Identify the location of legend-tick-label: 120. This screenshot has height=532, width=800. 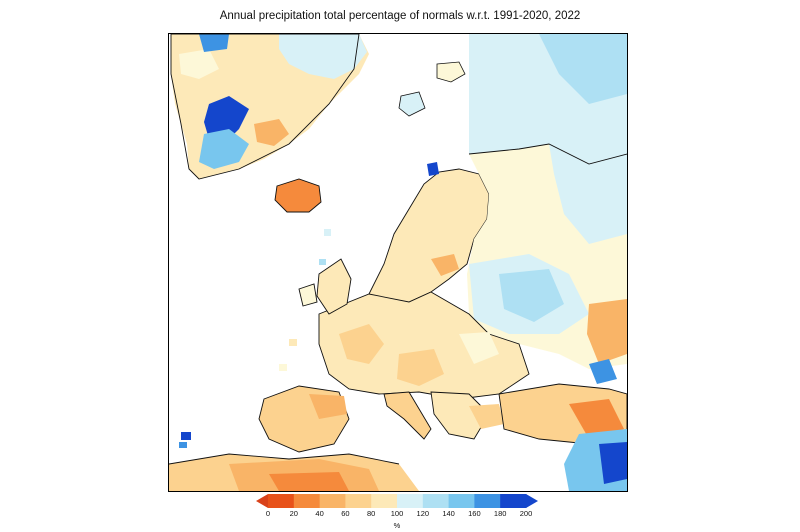
(423, 513).